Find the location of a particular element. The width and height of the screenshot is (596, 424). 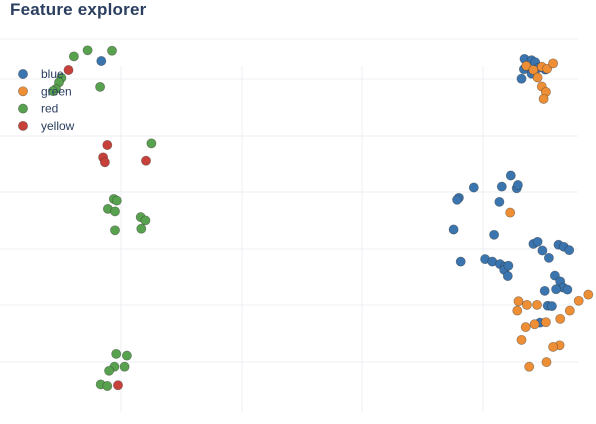

legend-marker-green is located at coordinates (23, 91).